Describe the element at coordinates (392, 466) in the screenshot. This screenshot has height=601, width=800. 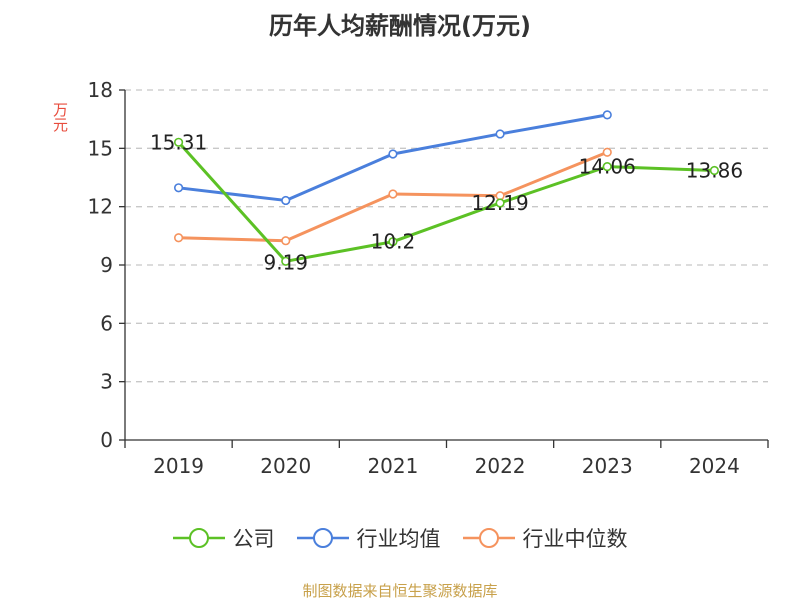
I see `x-tick-label: 2021` at that location.